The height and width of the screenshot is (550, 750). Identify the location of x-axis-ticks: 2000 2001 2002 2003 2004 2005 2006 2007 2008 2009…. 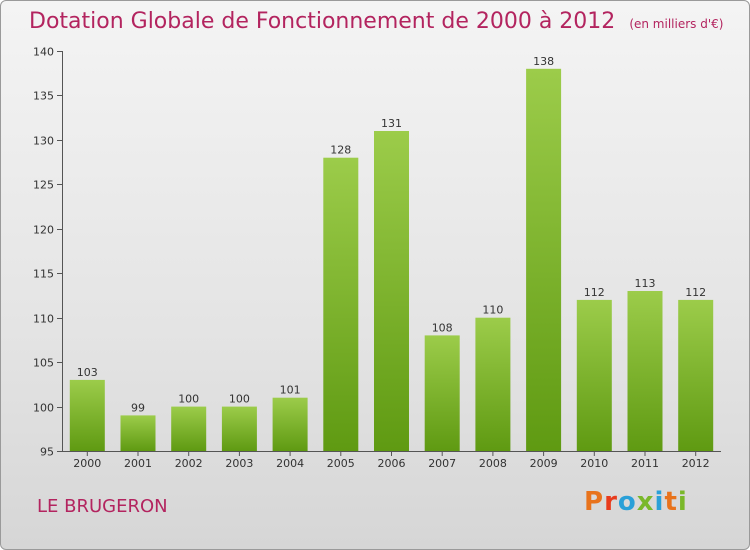
(391, 460).